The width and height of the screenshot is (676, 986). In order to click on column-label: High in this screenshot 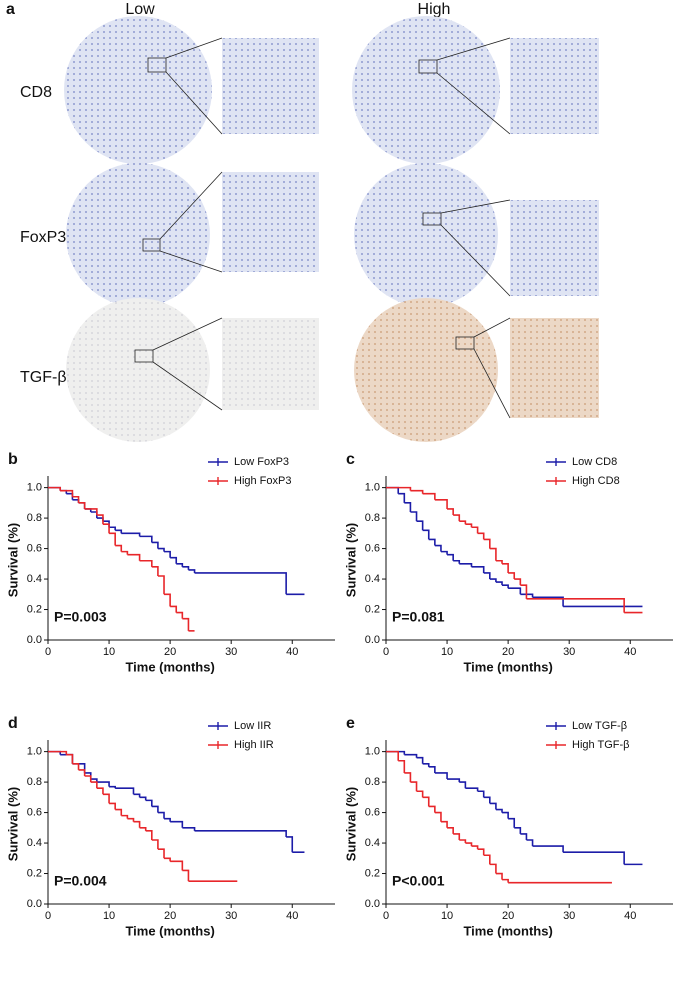, I will do `click(434, 9)`.